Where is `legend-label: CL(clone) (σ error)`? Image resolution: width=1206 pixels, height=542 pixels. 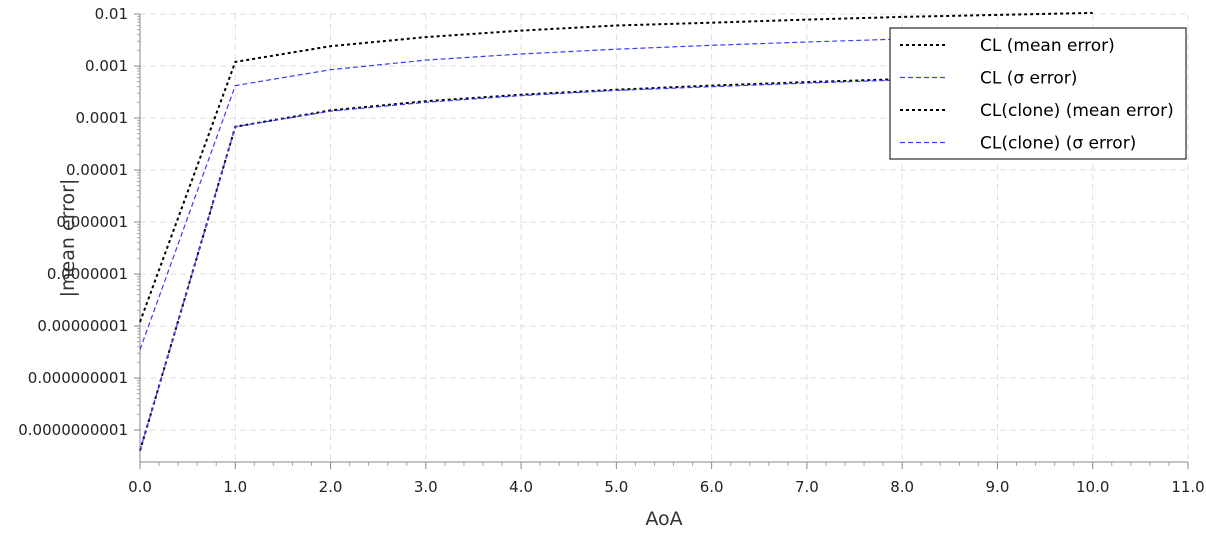
legend-label: CL(clone) (σ error) is located at coordinates (1058, 144).